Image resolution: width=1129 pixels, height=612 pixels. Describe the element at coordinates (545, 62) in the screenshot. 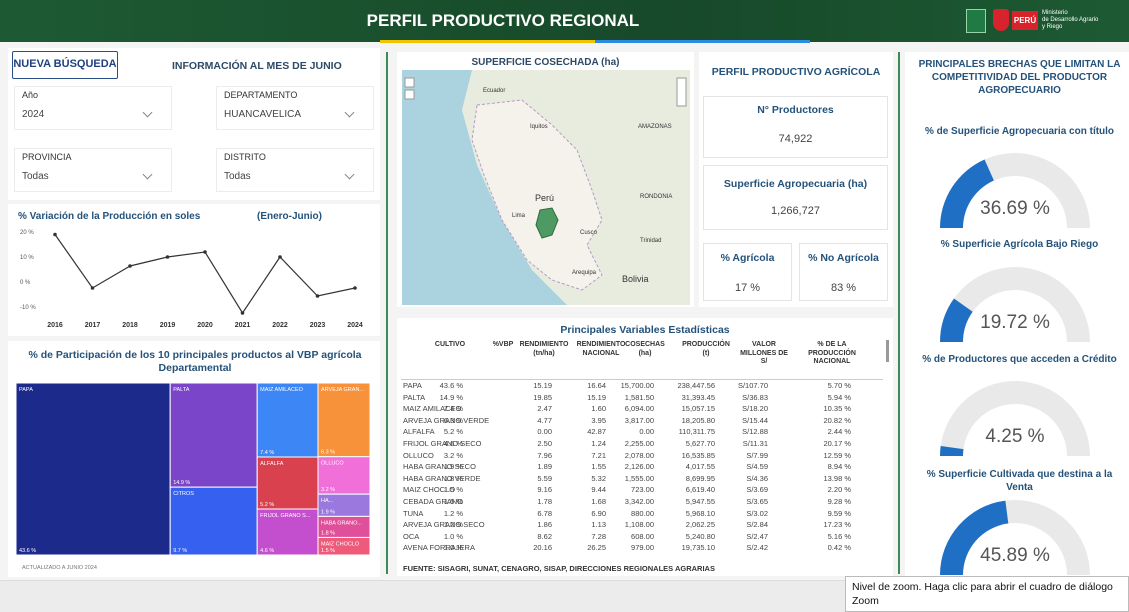

I see `map-title: SUPERFICIE COSECHADA (ha)` at that location.